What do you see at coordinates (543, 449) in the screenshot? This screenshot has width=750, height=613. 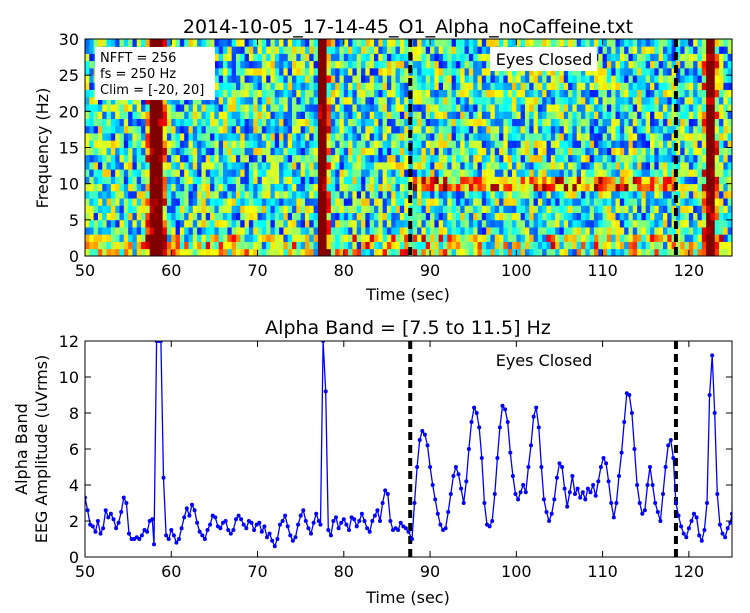 I see `alpha-event-lines` at bounding box center [543, 449].